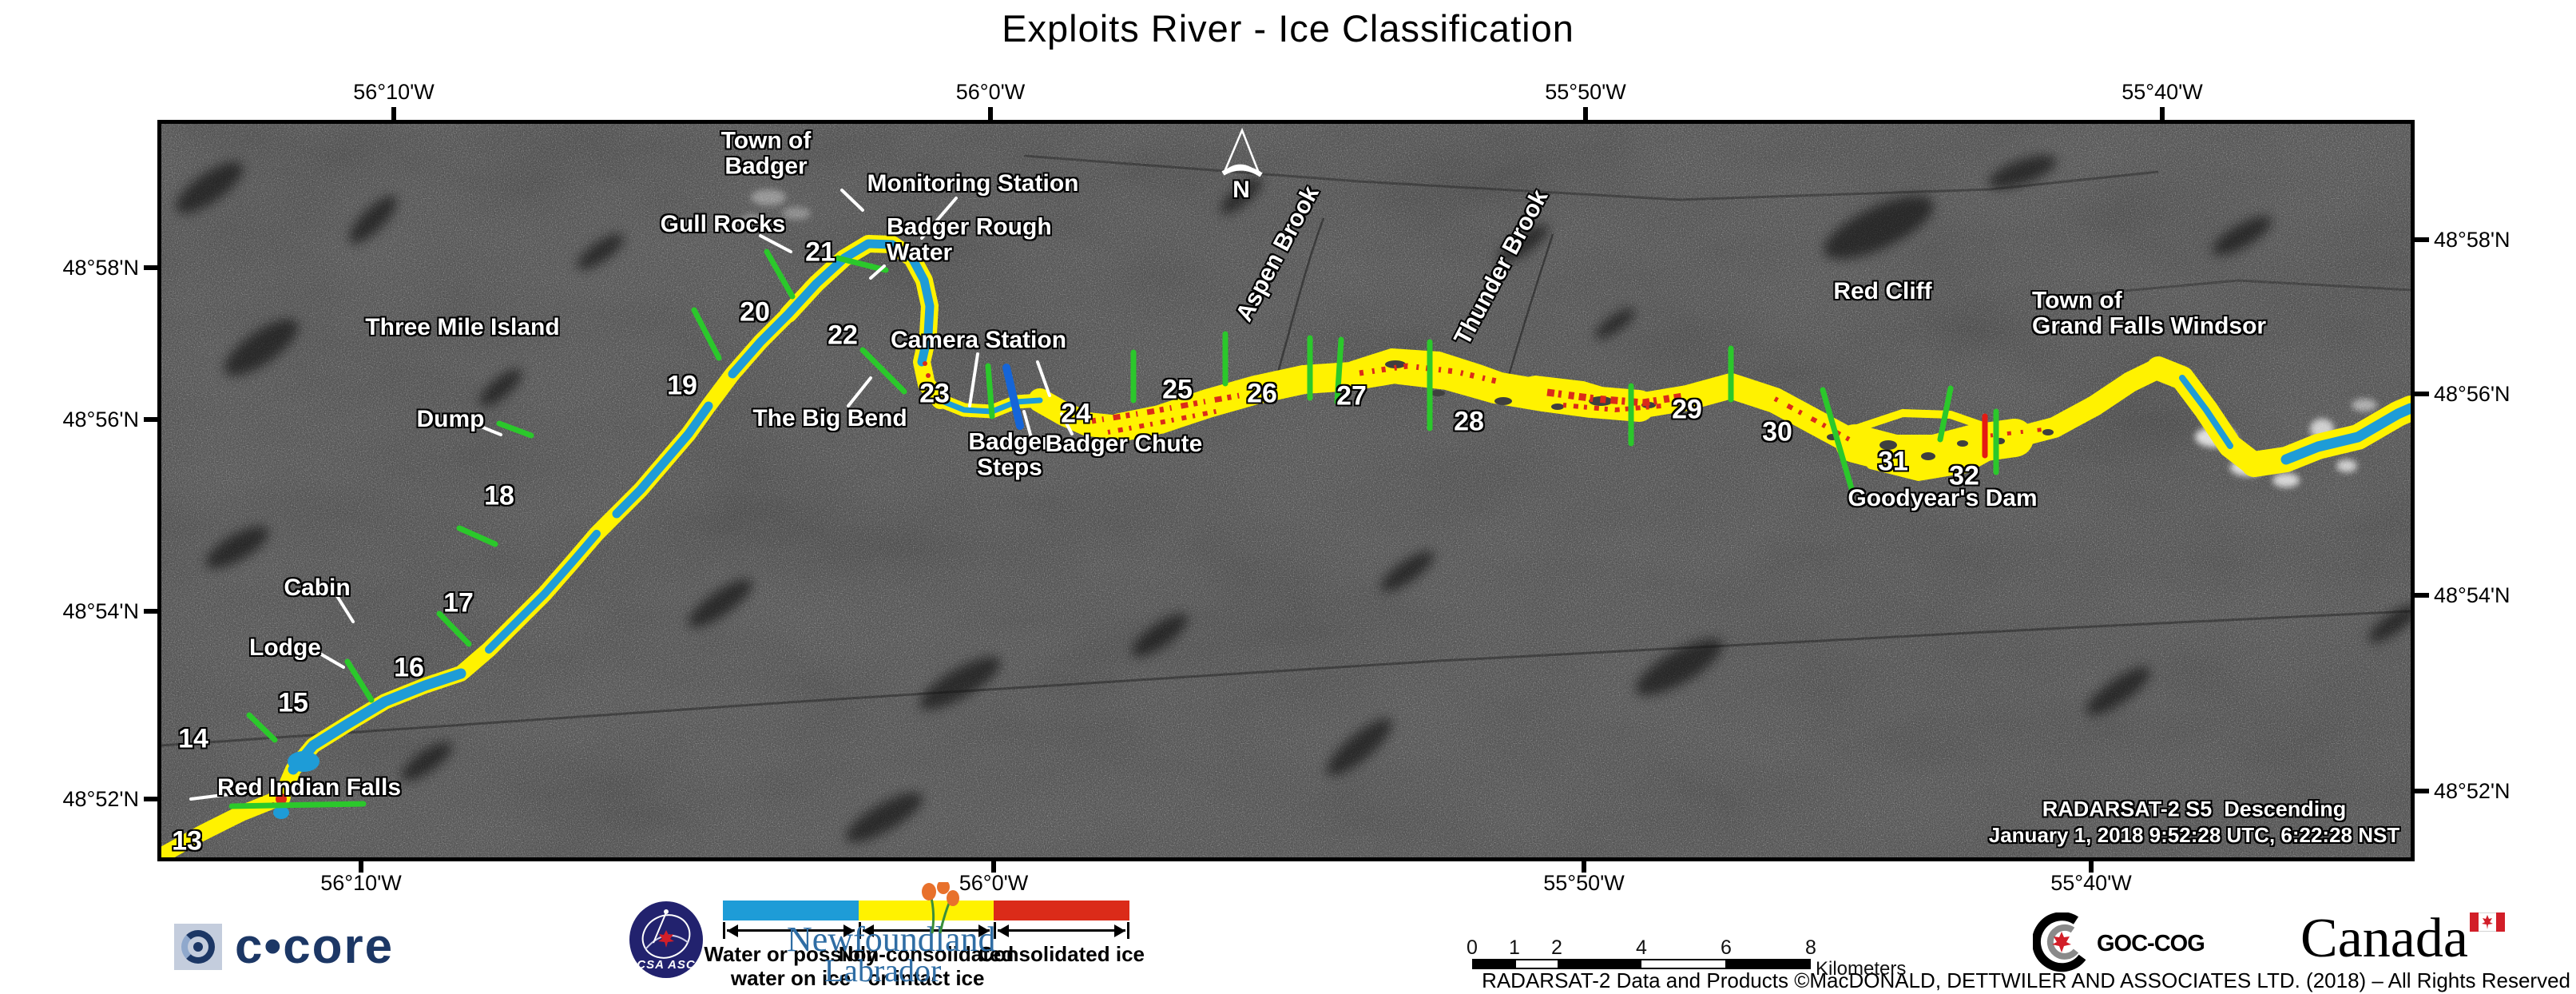 The image size is (2576, 994). I want to click on axis-label-top: 55°50'W, so click(1585, 92).